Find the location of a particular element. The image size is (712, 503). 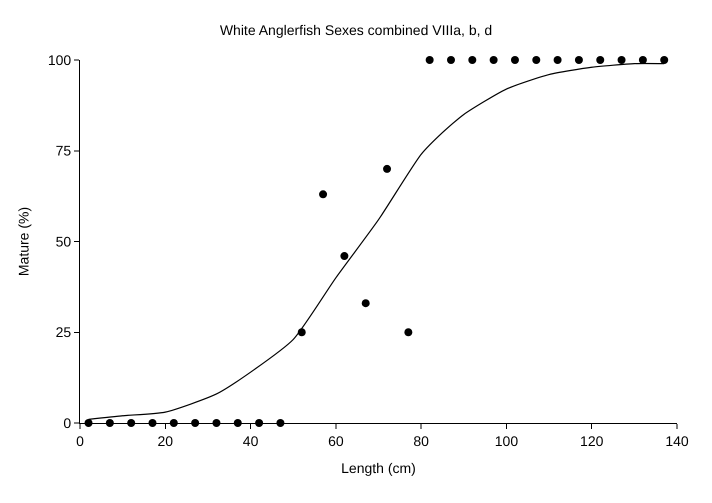

x-tick-label: 20 is located at coordinates (166, 440).